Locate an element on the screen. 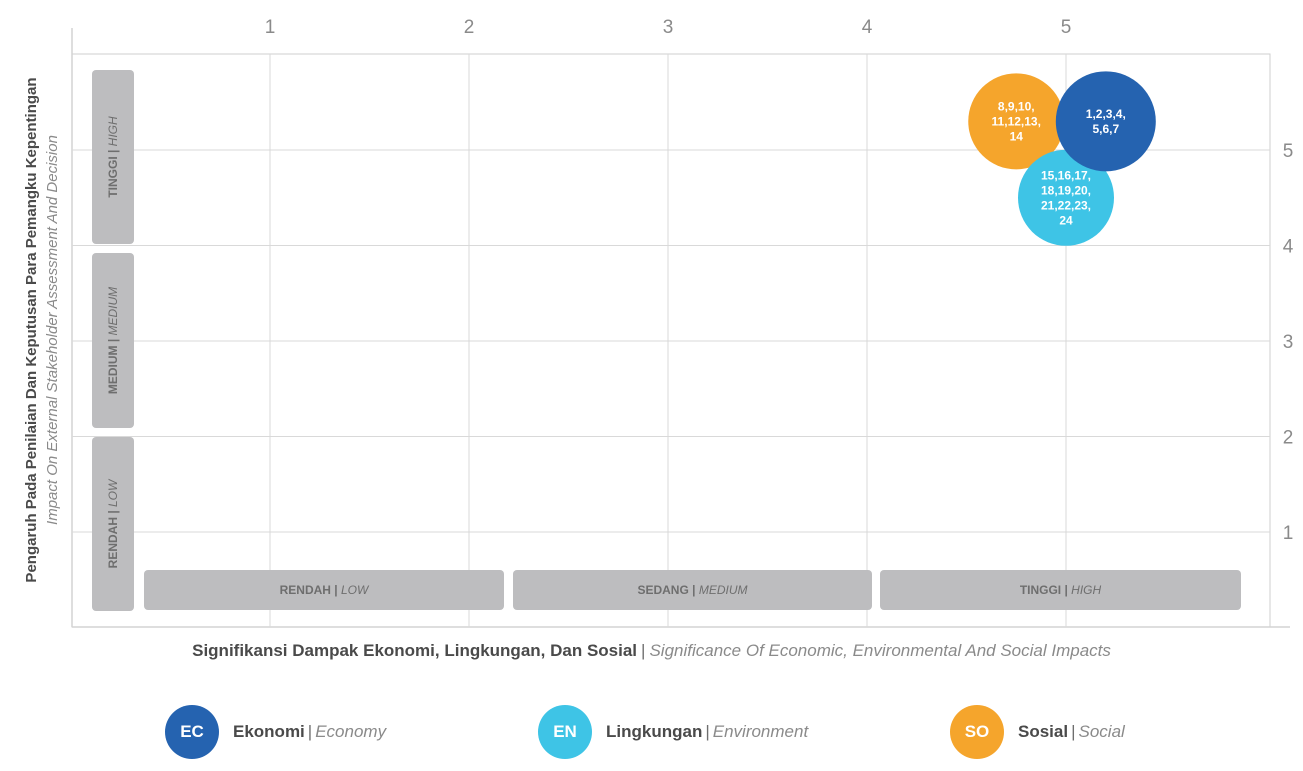 The image size is (1303, 771). x-tick-label: 4 is located at coordinates (867, 27).